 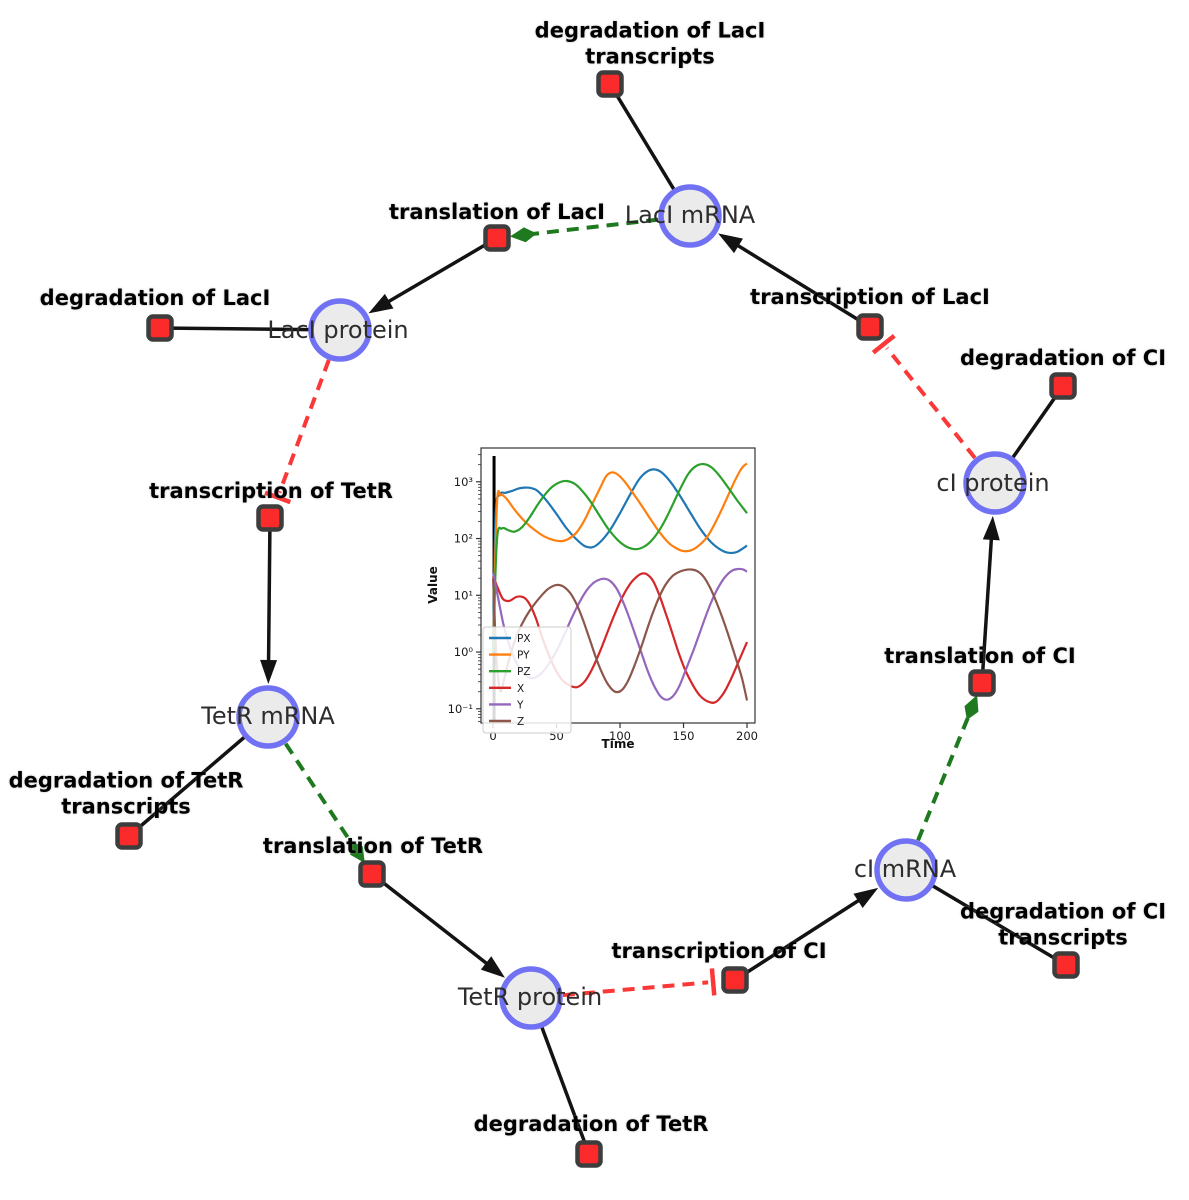 I want to click on y-tick-label: 10³, so click(x=464, y=482).